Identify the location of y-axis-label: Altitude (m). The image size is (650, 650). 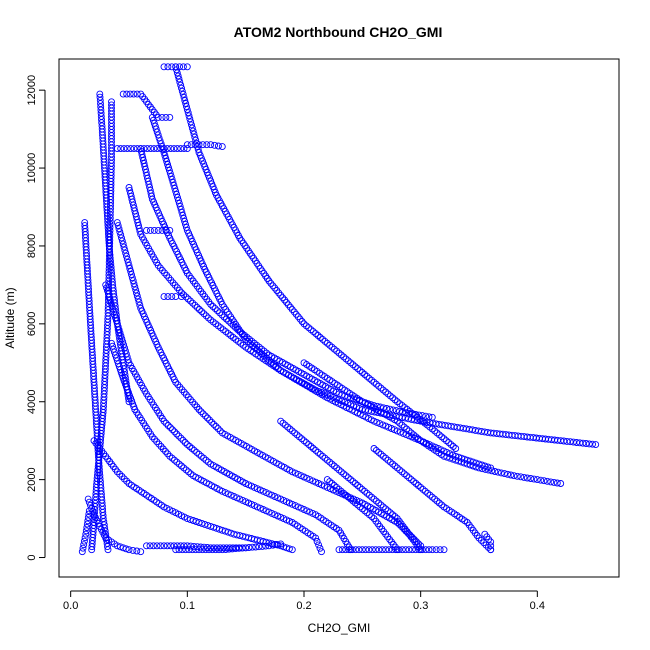
(10, 317).